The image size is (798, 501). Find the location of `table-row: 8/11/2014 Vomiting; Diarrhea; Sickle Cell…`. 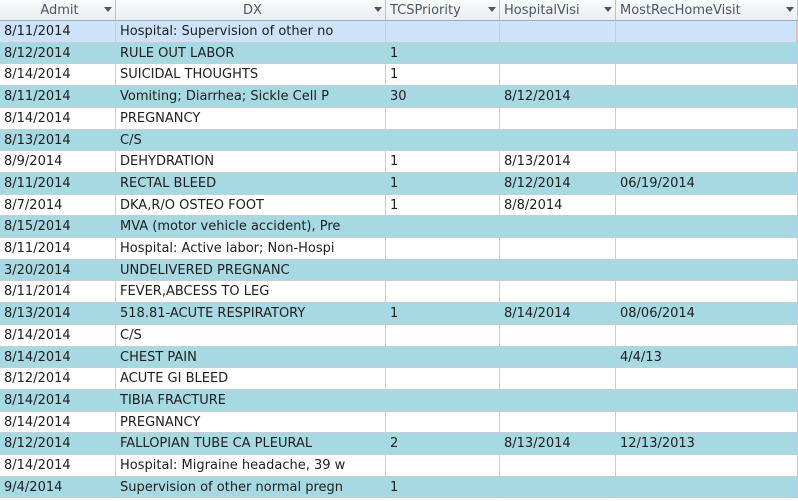

table-row: 8/11/2014 Vomiting; Diarrhea; Sickle Cell… is located at coordinates (399, 97).